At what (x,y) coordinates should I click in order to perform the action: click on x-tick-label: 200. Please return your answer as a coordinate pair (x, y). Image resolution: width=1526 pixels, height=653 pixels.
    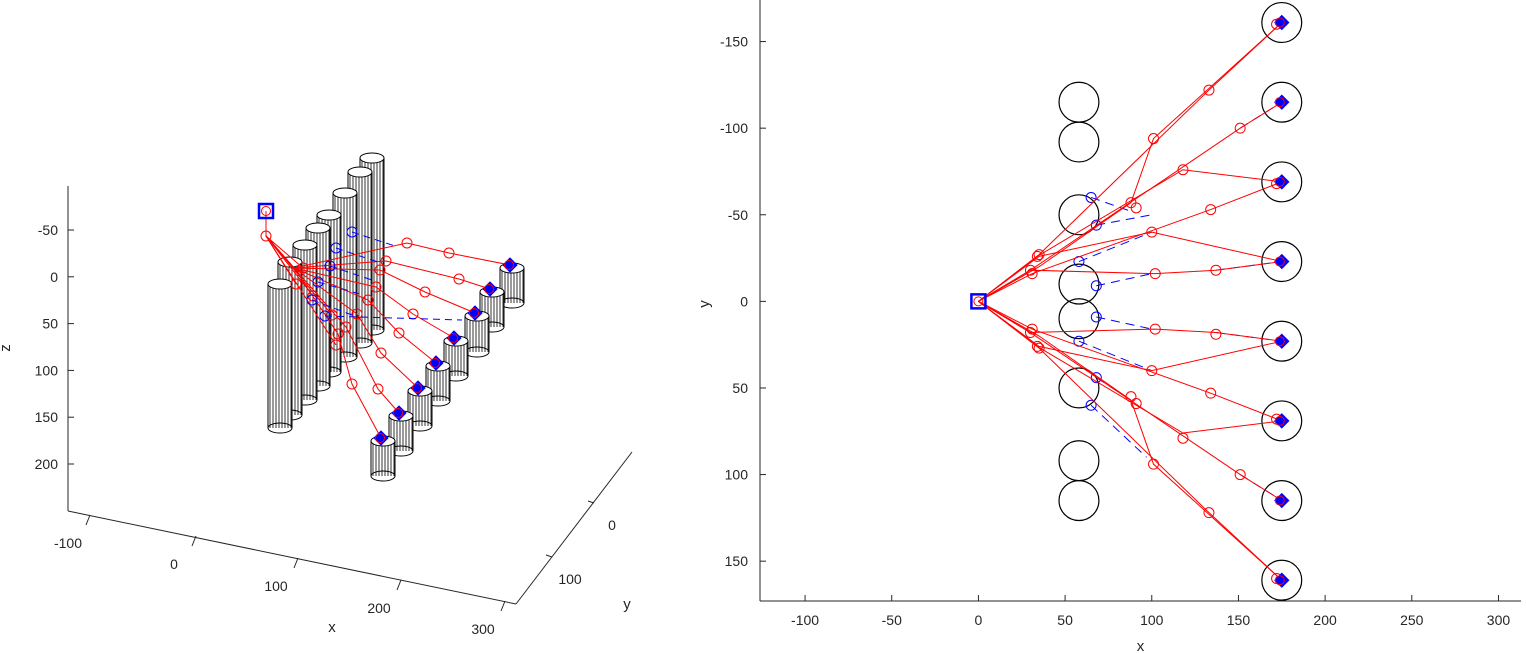
    Looking at the image, I should click on (379, 608).